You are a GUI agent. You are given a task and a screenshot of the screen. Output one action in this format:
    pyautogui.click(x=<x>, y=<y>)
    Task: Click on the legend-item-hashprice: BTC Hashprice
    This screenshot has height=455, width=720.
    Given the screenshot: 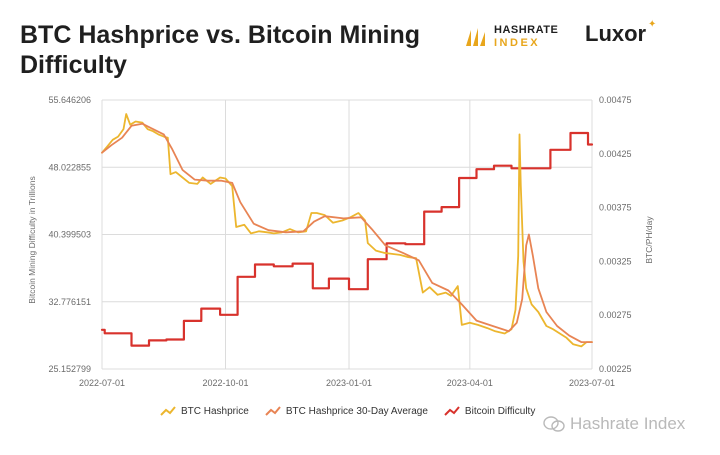 What is the action you would take?
    pyautogui.click(x=204, y=411)
    